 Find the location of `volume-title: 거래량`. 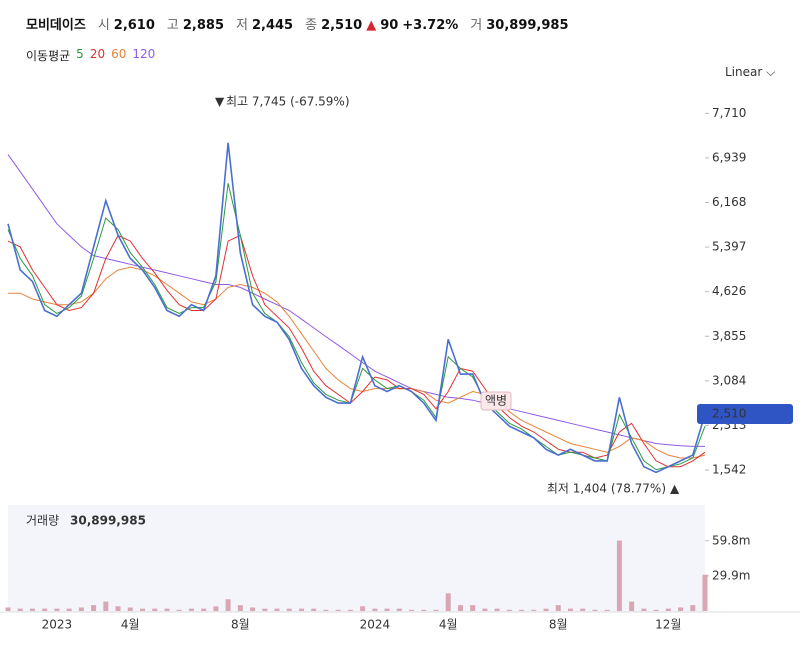

volume-title: 거래량 is located at coordinates (42, 521).